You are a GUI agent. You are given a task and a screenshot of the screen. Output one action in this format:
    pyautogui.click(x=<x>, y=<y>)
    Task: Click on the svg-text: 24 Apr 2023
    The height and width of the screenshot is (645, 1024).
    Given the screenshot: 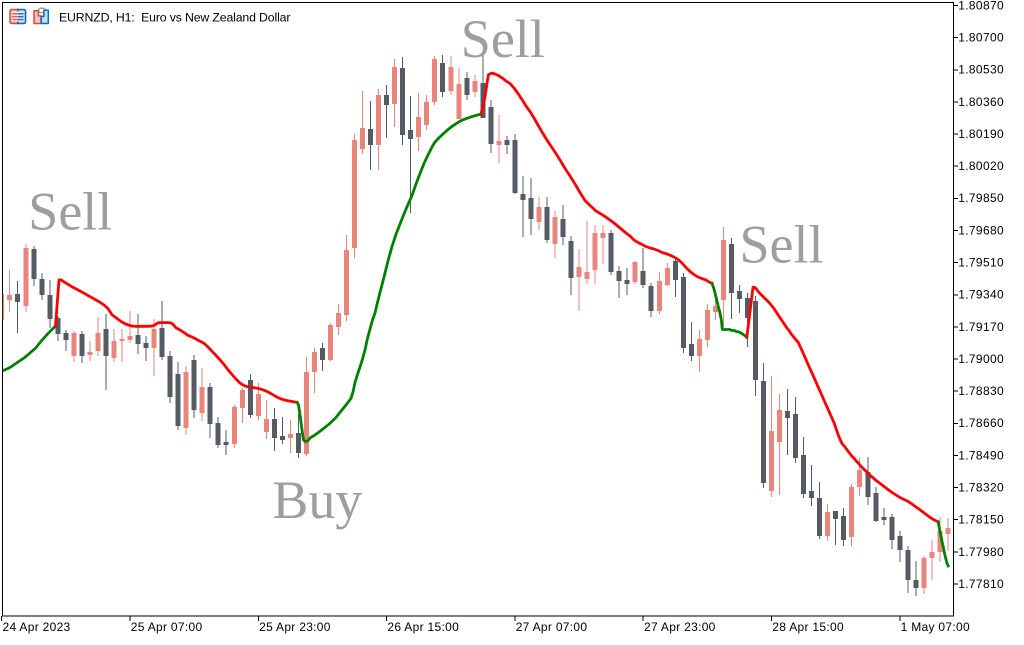 What is the action you would take?
    pyautogui.click(x=37, y=627)
    